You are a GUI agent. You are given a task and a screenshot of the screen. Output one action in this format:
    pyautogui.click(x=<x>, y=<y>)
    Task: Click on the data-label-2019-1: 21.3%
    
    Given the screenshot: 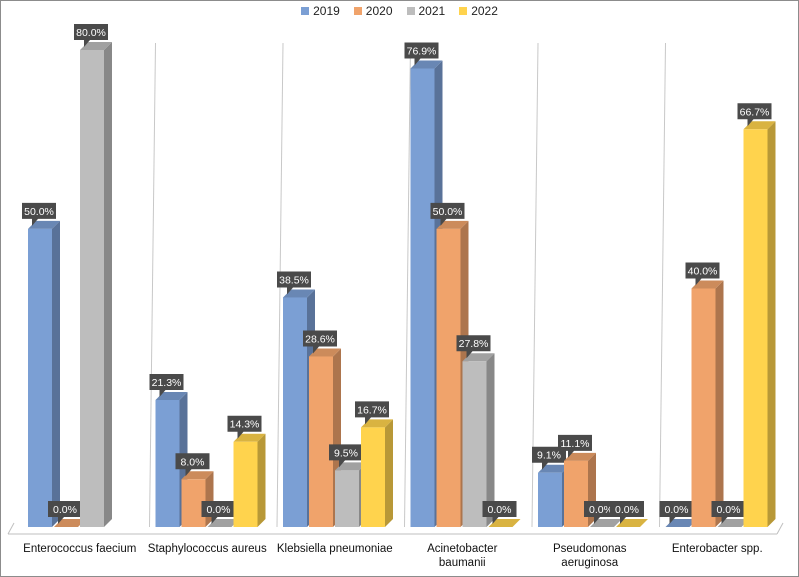 What is the action you would take?
    pyautogui.click(x=166, y=385)
    